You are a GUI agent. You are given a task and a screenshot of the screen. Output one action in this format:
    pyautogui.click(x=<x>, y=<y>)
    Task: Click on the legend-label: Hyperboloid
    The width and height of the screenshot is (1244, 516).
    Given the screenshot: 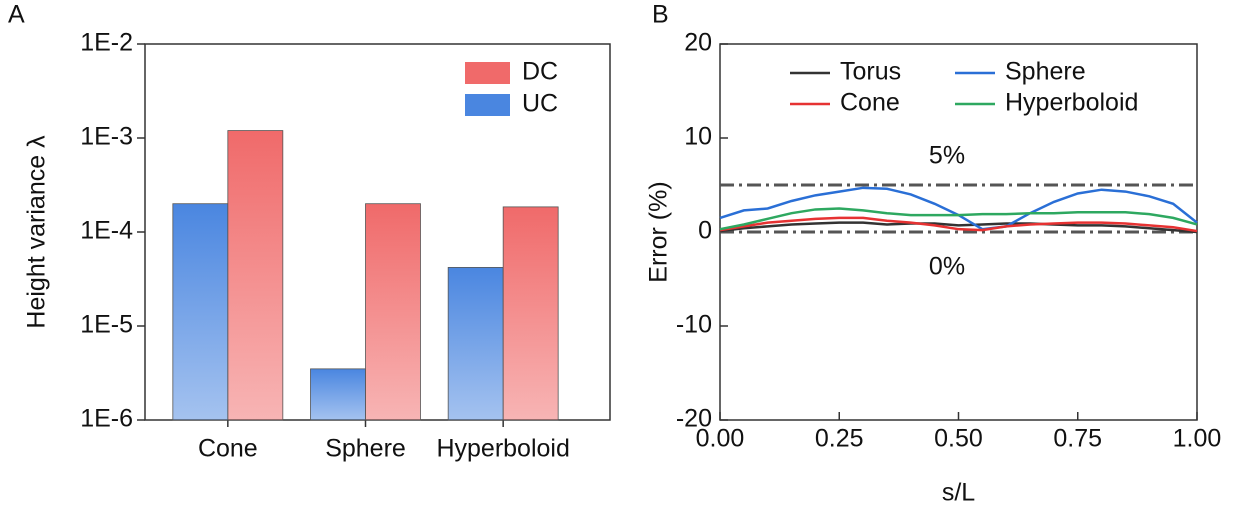 What is the action you would take?
    pyautogui.click(x=1071, y=103)
    